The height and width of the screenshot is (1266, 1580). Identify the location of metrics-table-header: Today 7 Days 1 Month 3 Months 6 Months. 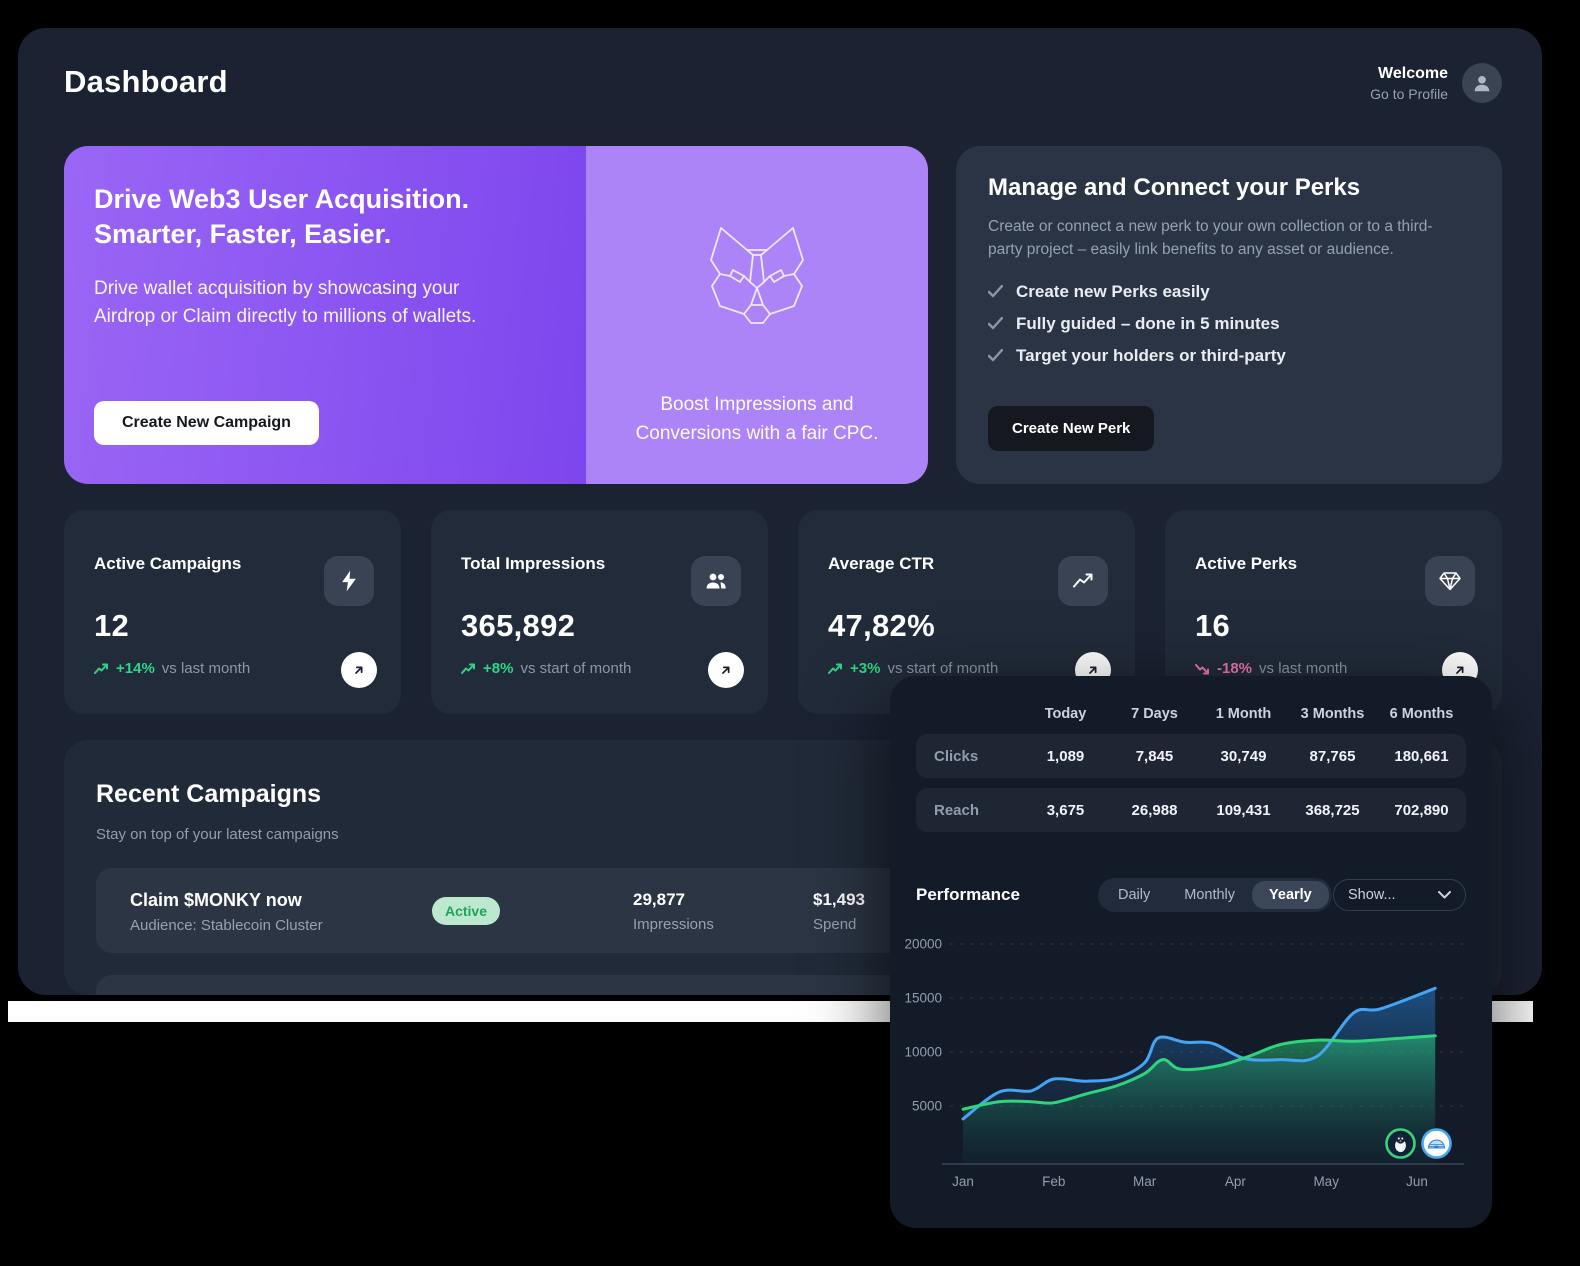
(1191, 714).